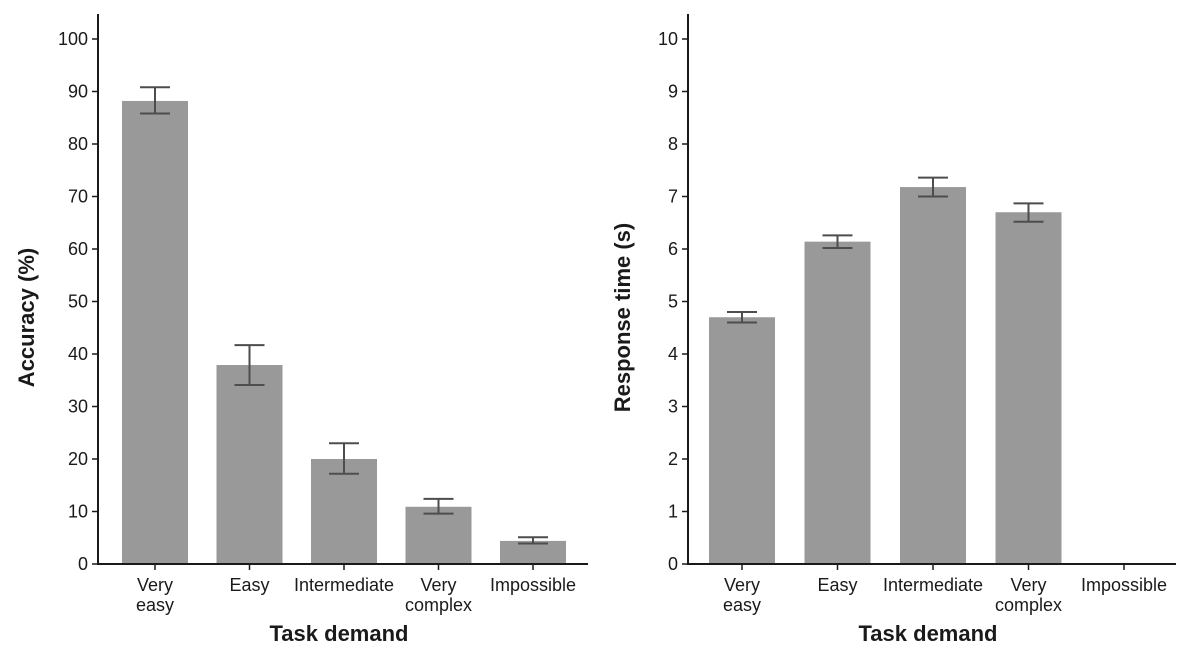  I want to click on y-tick-label: 7, so click(673, 197).